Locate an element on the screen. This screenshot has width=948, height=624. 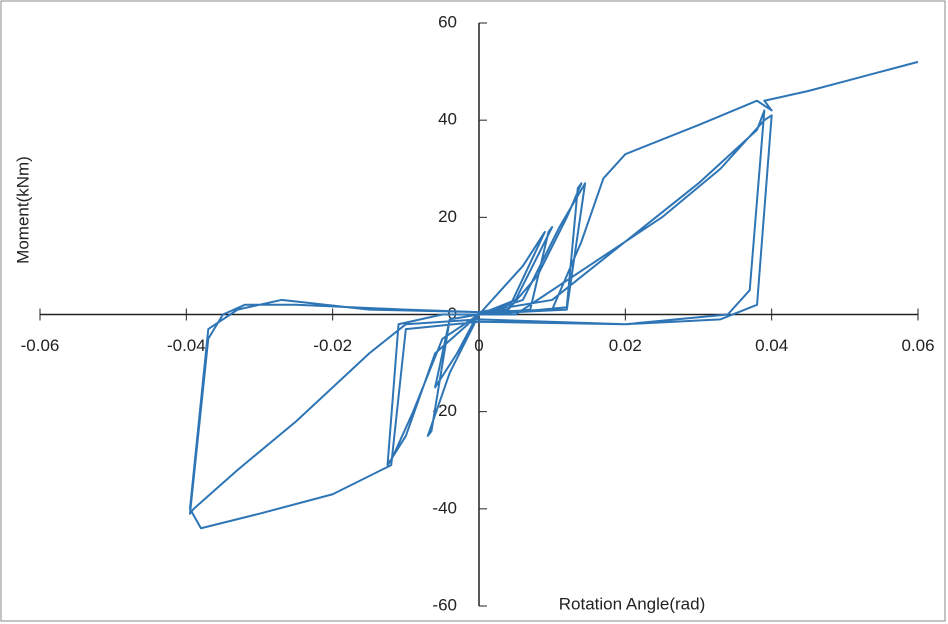
y-tick-label: 20 is located at coordinates (447, 216).